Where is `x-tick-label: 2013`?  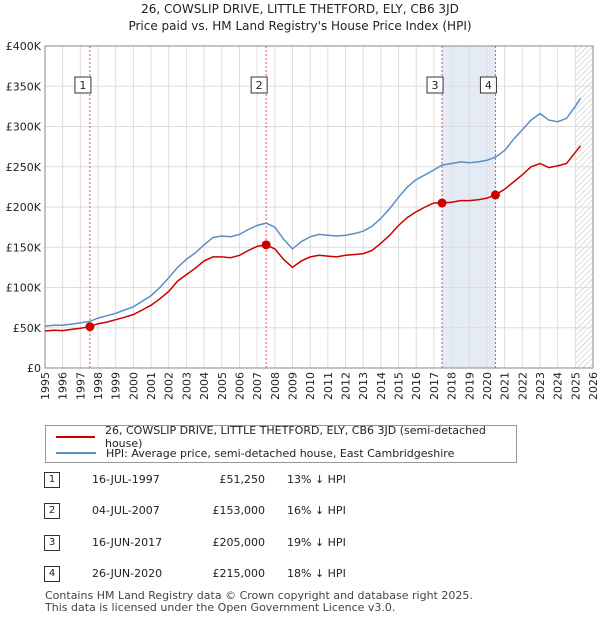 x-tick-label: 2013 is located at coordinates (363, 386).